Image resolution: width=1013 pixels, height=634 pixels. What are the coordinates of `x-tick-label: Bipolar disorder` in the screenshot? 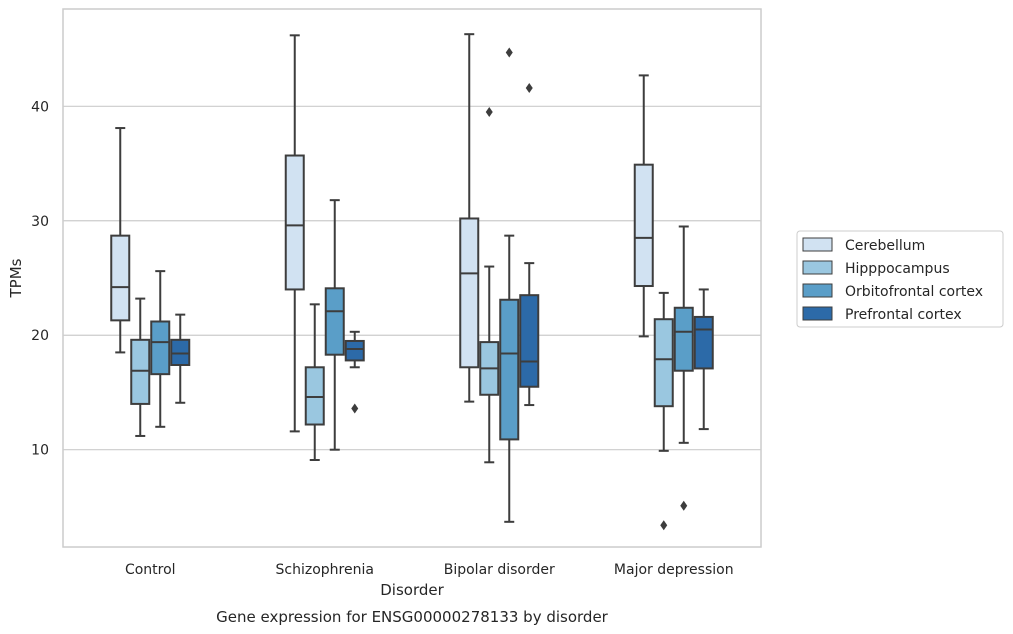 It's located at (499, 570).